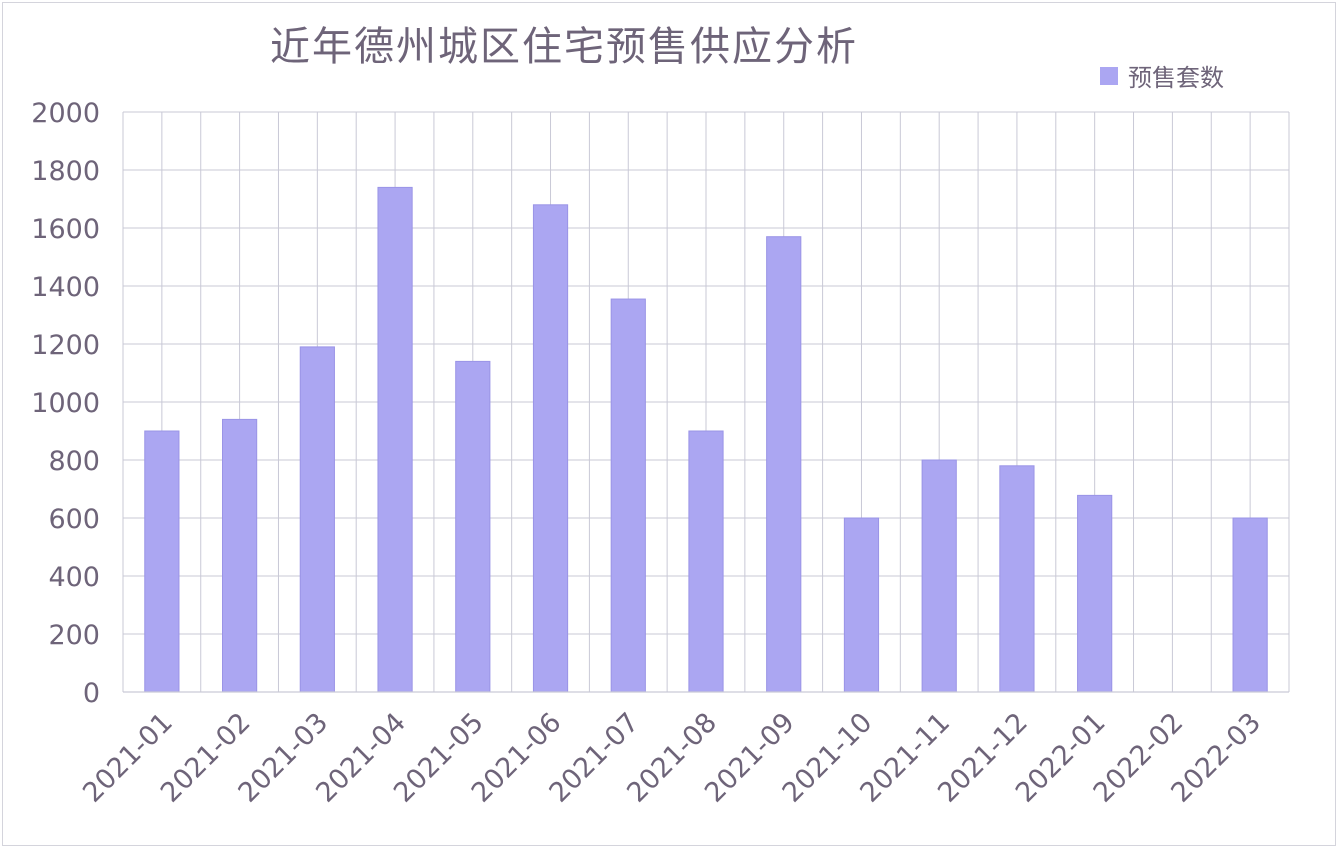  Describe the element at coordinates (74, 519) in the screenshot. I see `y-tick-label: 600` at that location.